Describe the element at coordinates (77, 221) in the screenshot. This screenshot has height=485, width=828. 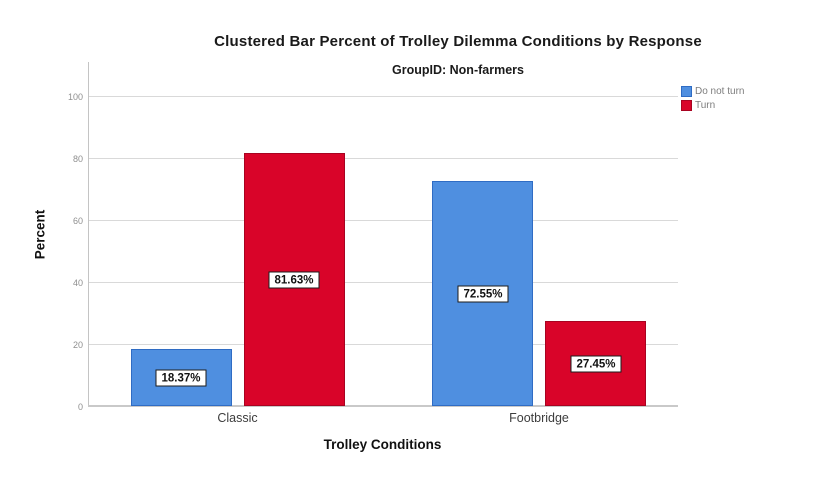
I see `y-tick-label: 60` at that location.